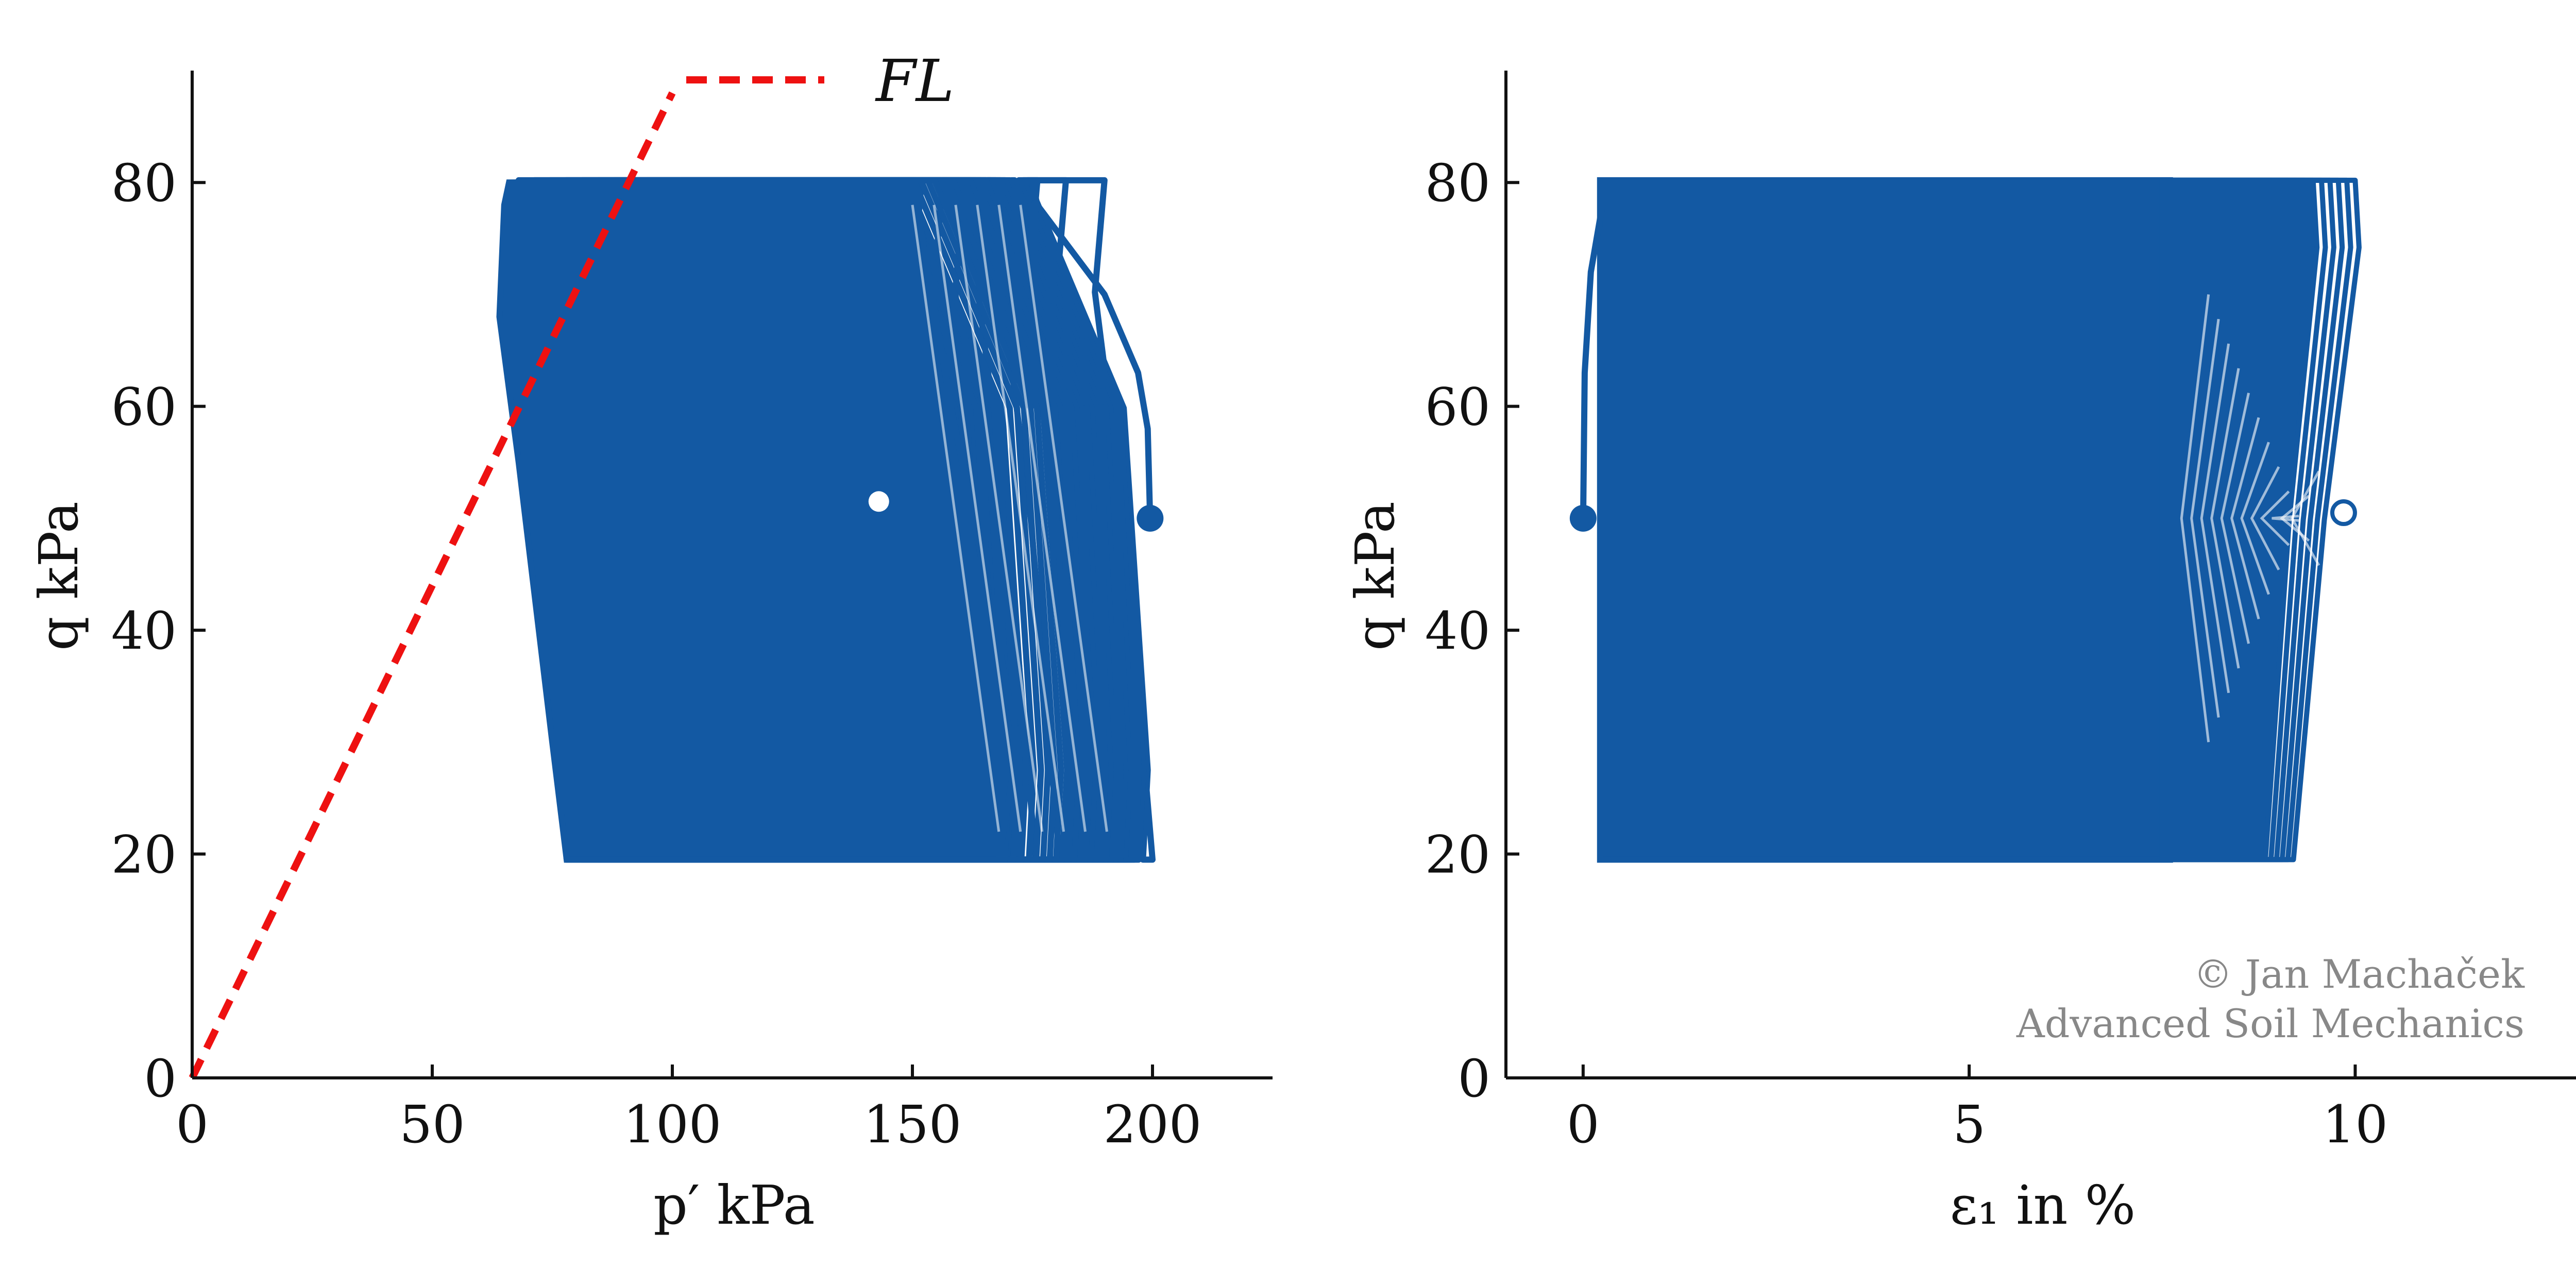 This screenshot has height=1267, width=2576. Describe the element at coordinates (2356, 1124) in the screenshot. I see `x-tick-label: 10` at that location.